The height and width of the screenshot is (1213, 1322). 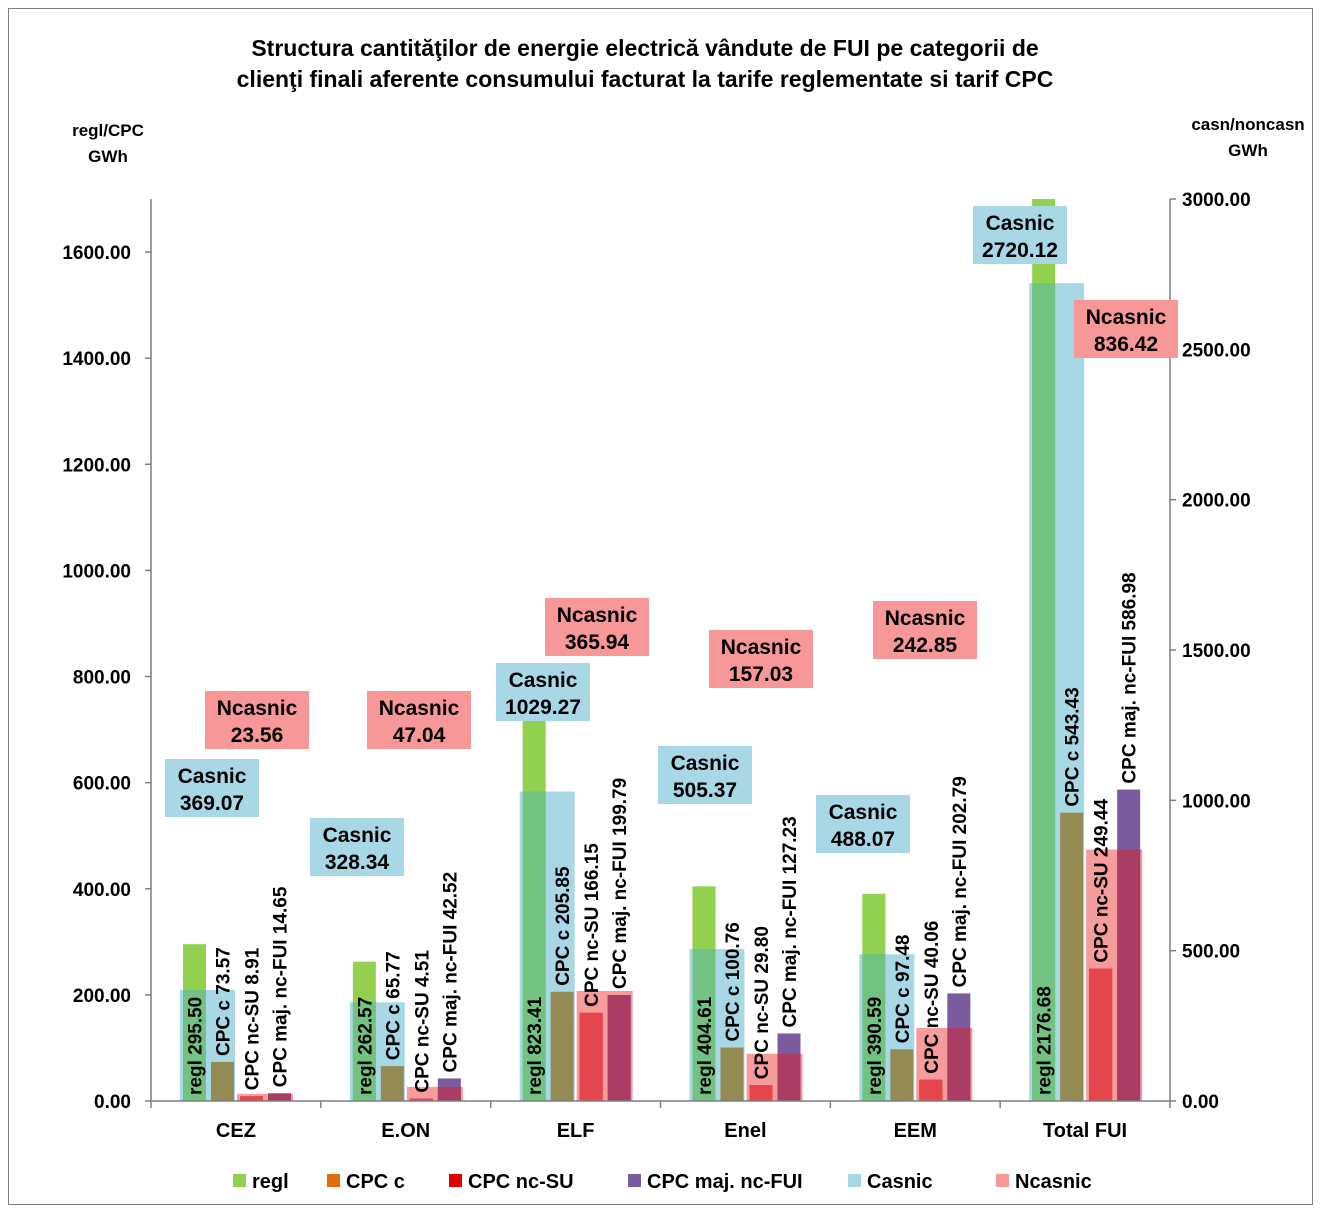 What do you see at coordinates (1045, 1040) in the screenshot?
I see `value-label-regl: regl 2176.68` at bounding box center [1045, 1040].